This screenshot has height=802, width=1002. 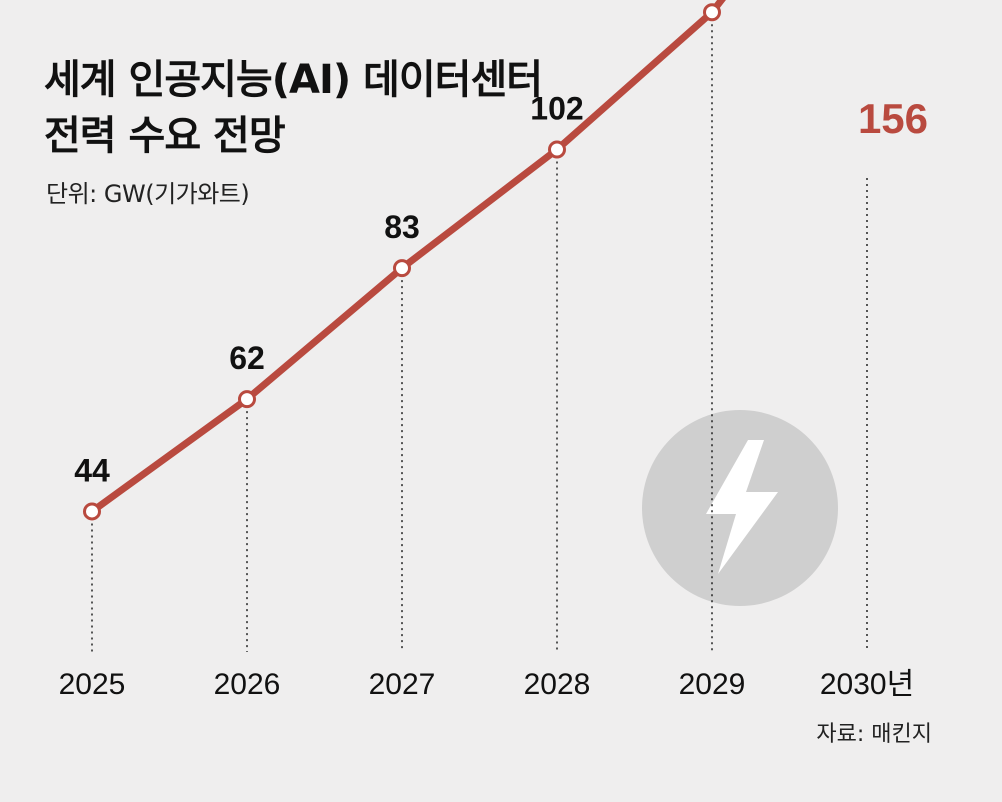 I want to click on title-line-2: 전력 수요 전망, so click(x=165, y=136).